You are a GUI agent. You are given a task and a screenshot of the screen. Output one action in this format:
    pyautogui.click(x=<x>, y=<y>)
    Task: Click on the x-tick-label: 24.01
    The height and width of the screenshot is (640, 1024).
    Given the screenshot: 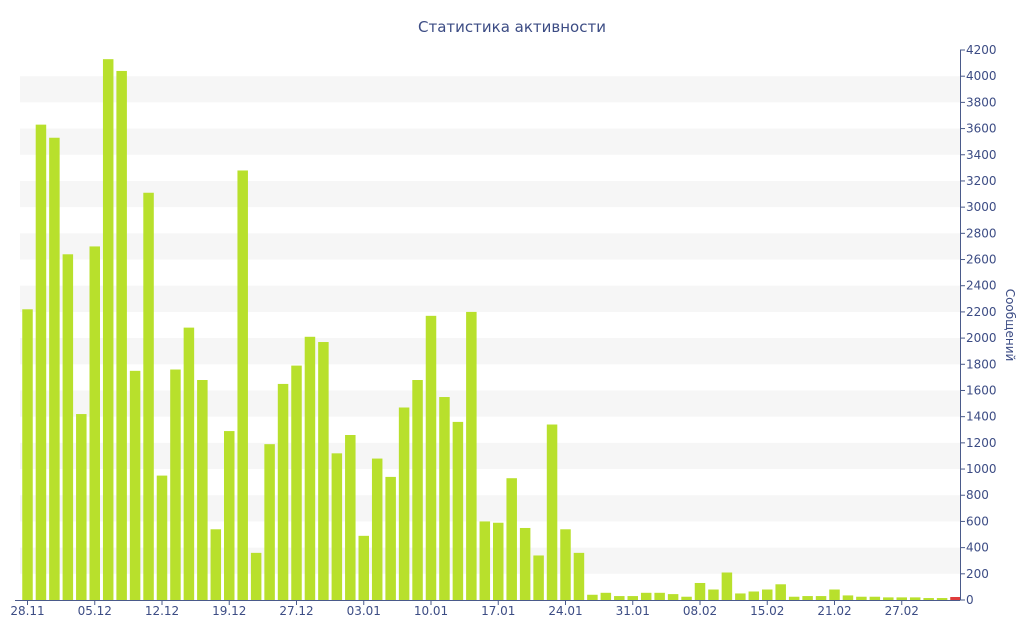 What is the action you would take?
    pyautogui.click(x=565, y=611)
    